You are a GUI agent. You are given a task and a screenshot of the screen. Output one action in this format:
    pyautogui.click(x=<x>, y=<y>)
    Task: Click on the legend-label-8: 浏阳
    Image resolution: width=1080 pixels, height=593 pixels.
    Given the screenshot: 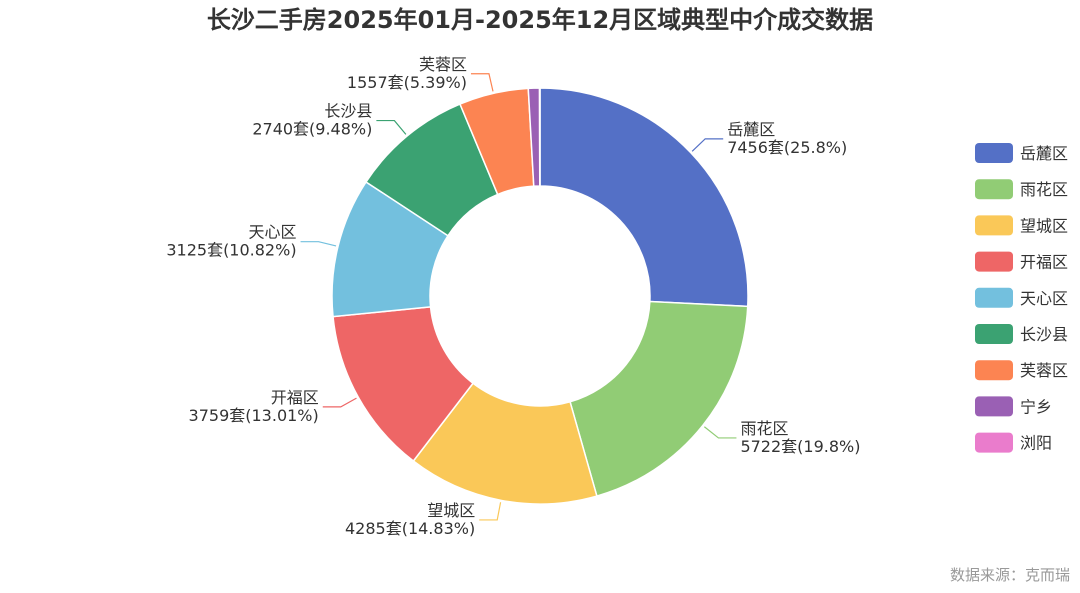 What is the action you would take?
    pyautogui.click(x=1036, y=443)
    